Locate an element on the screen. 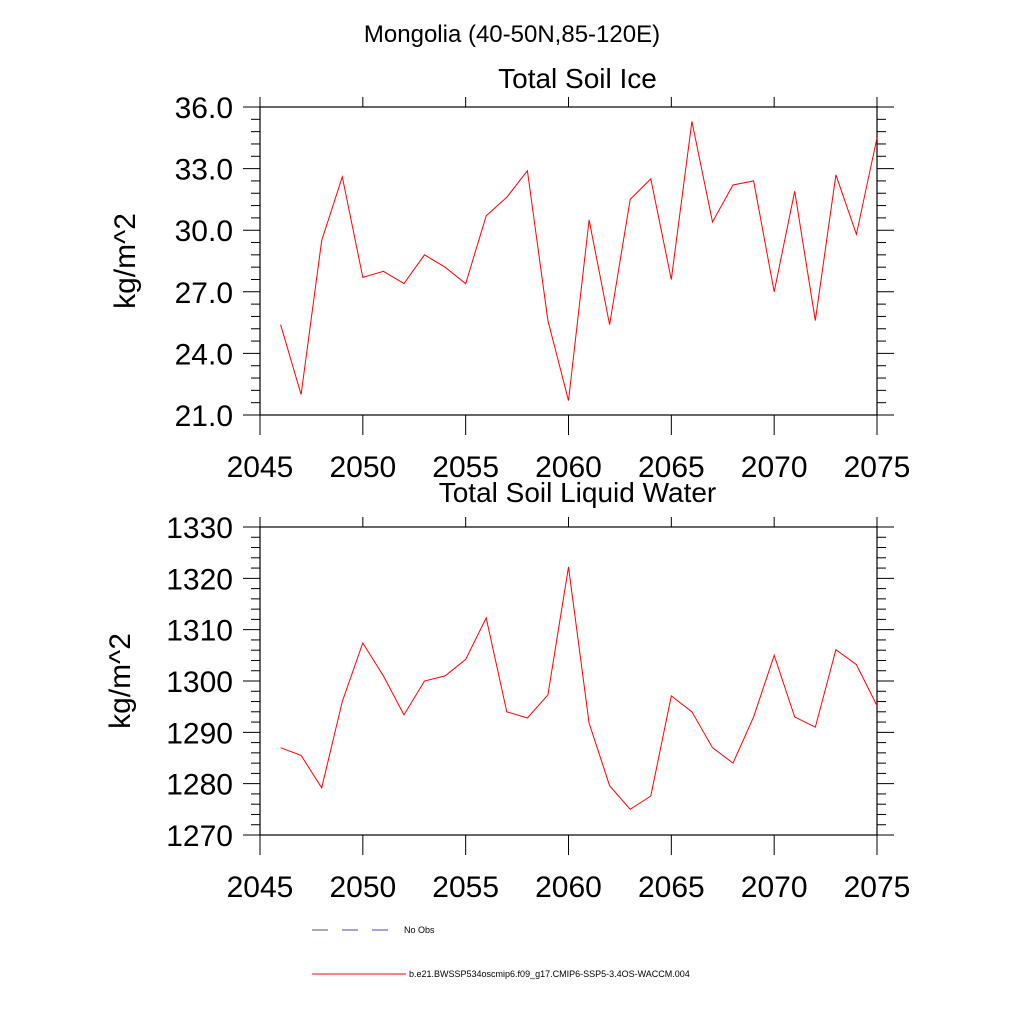 Image resolution: width=1024 pixels, height=1024 pixels. y-tick-label: 1320 is located at coordinates (199, 579).